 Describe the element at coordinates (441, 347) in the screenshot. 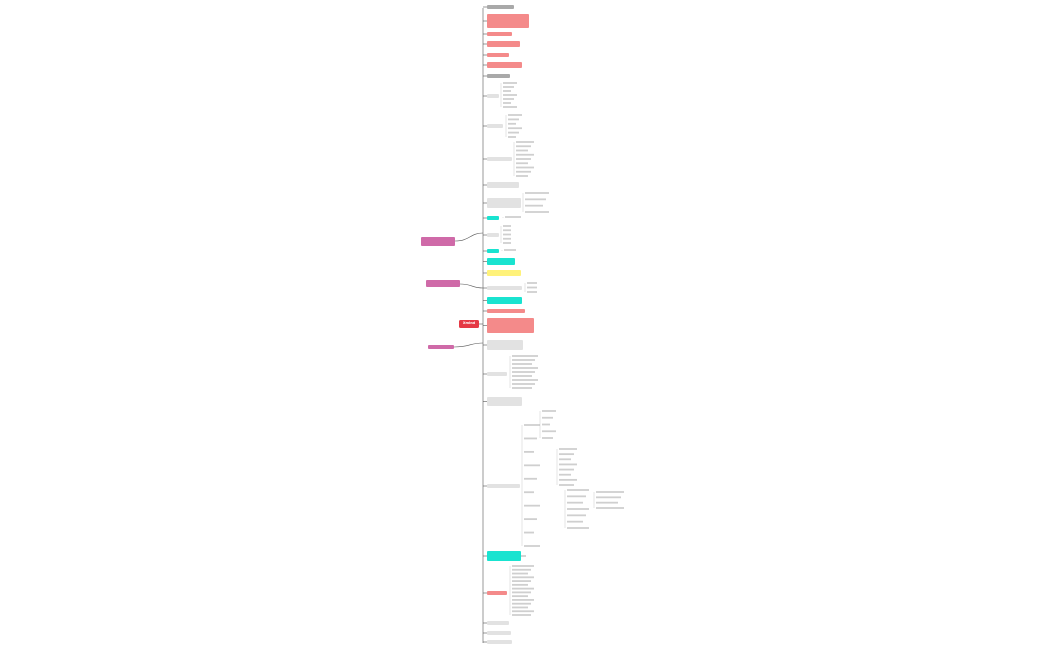

I see `branch-label-lower` at that location.